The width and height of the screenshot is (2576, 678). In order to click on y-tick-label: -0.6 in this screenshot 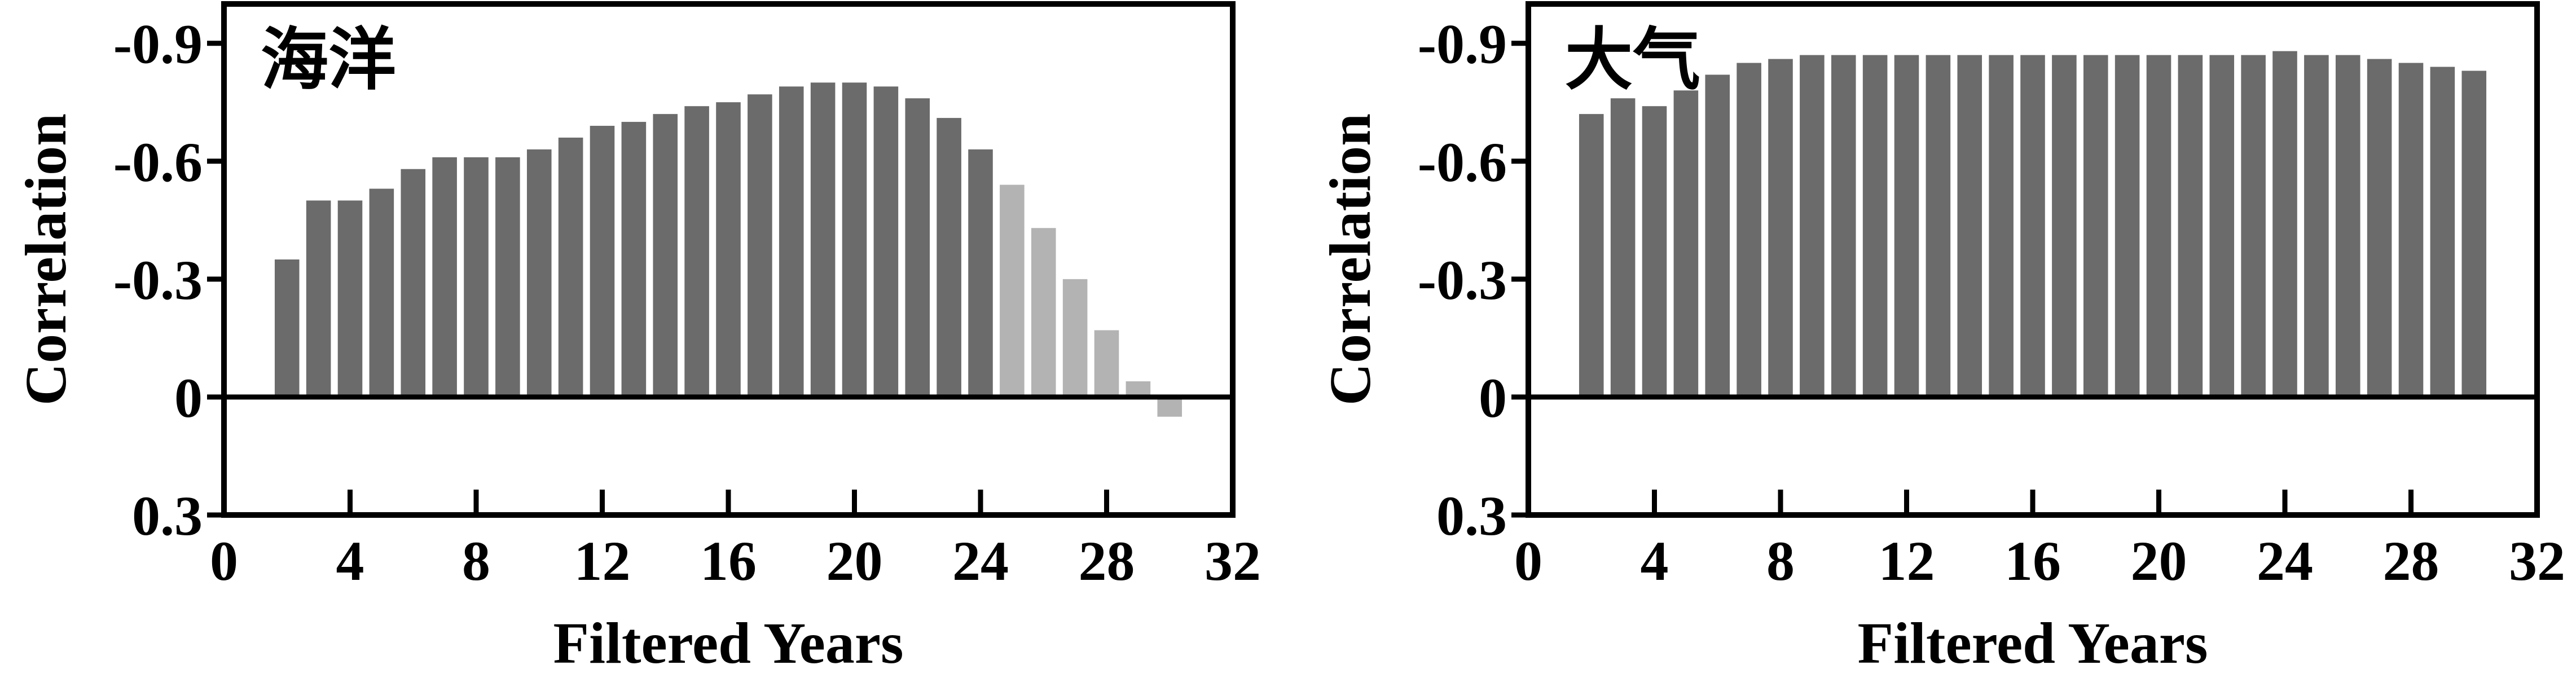, I will do `click(1462, 162)`.